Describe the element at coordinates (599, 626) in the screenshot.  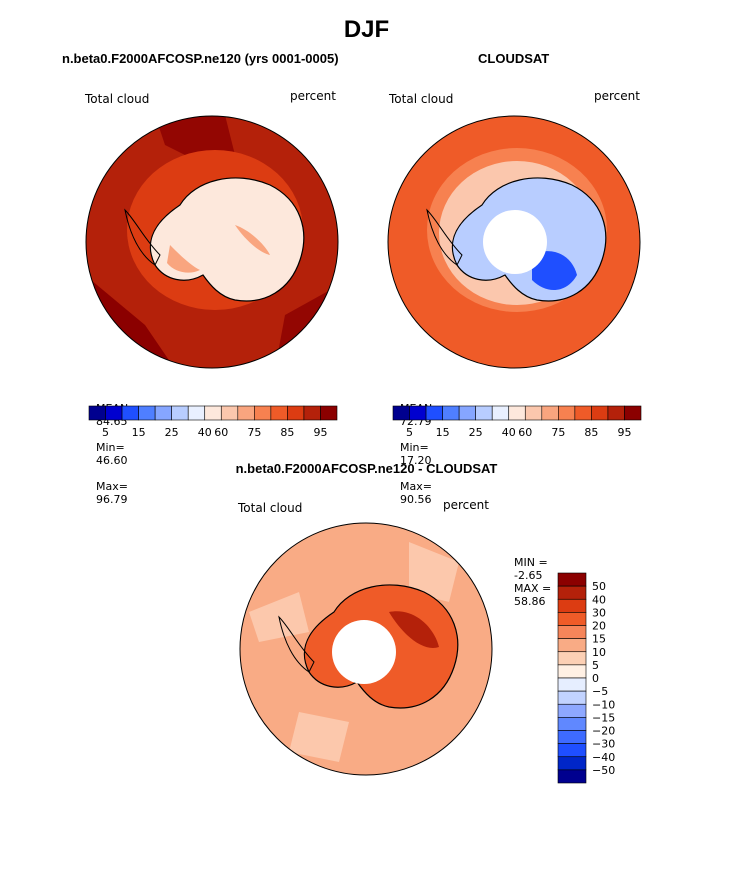
I see `diff-colorbar-label: 20` at that location.